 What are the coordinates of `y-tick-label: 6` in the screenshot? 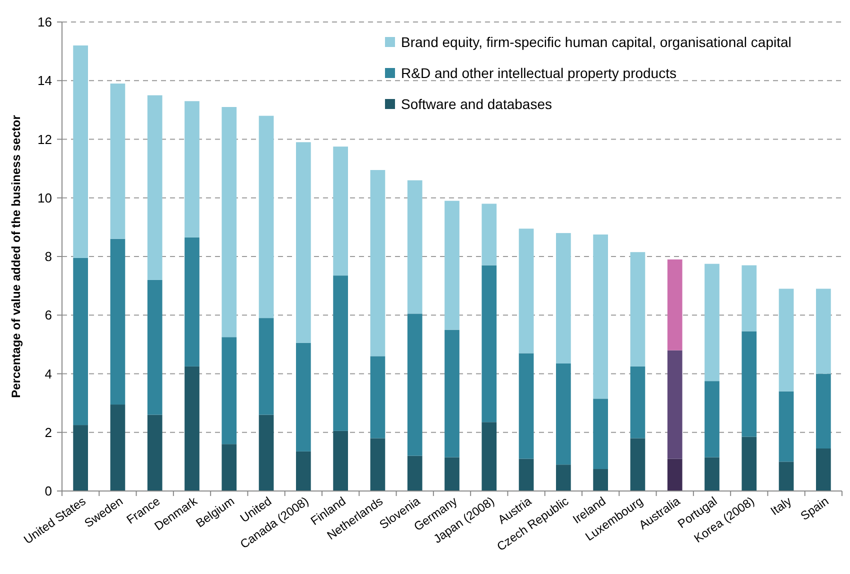 It's located at (48, 315).